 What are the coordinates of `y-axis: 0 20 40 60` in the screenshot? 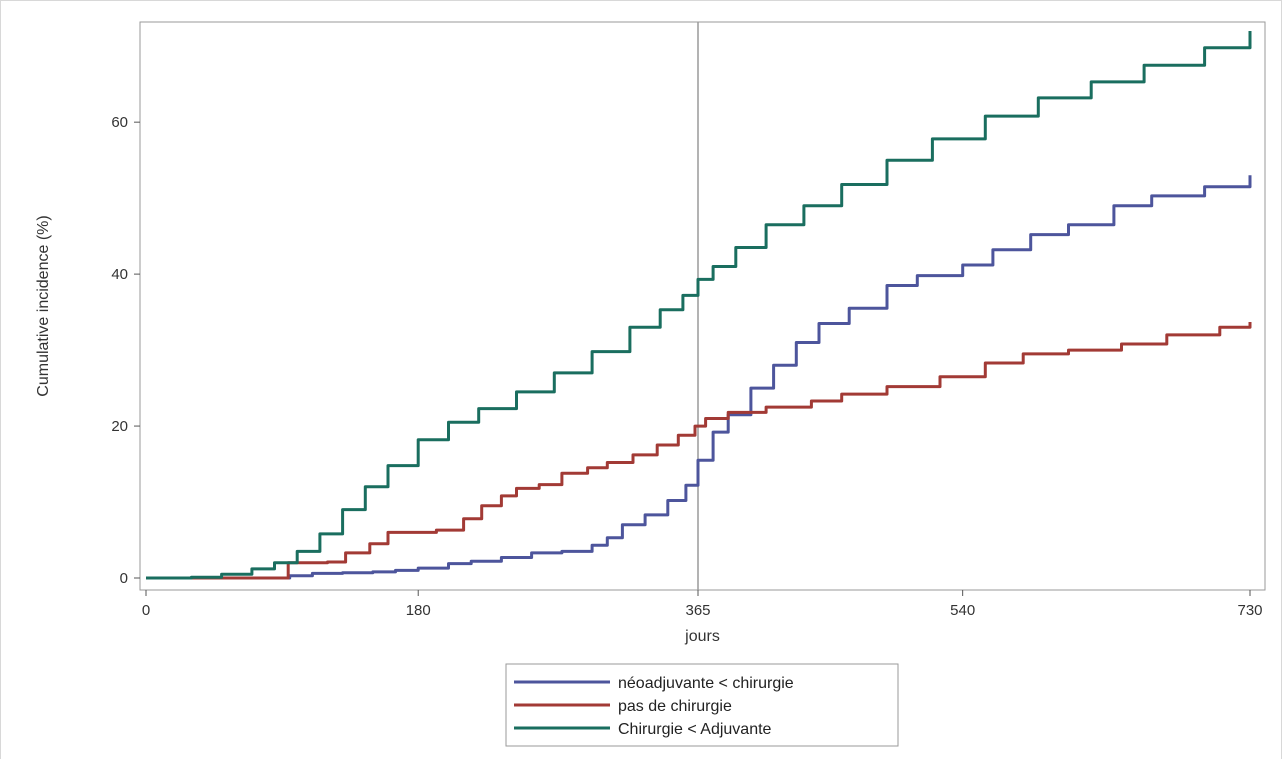 It's located at (125, 350).